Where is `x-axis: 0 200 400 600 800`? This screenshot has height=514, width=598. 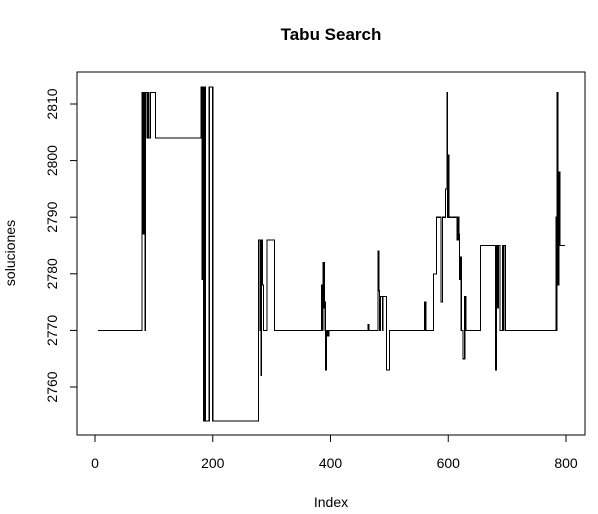
x-axis: 0 200 400 600 800 is located at coordinates (334, 453).